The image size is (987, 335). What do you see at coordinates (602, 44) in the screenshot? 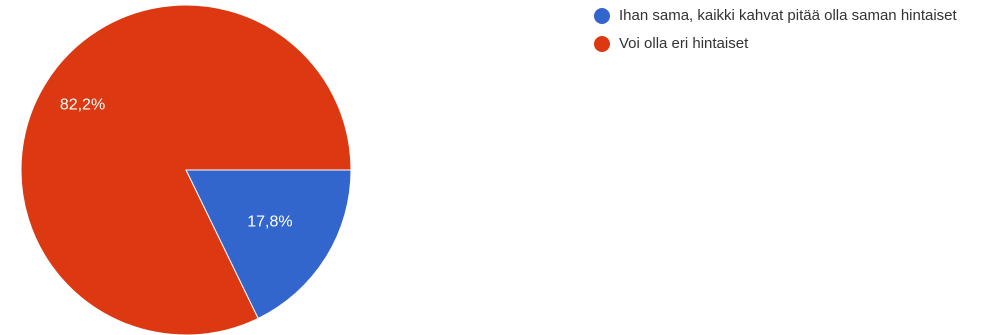
I see `legend-swatch-red` at bounding box center [602, 44].